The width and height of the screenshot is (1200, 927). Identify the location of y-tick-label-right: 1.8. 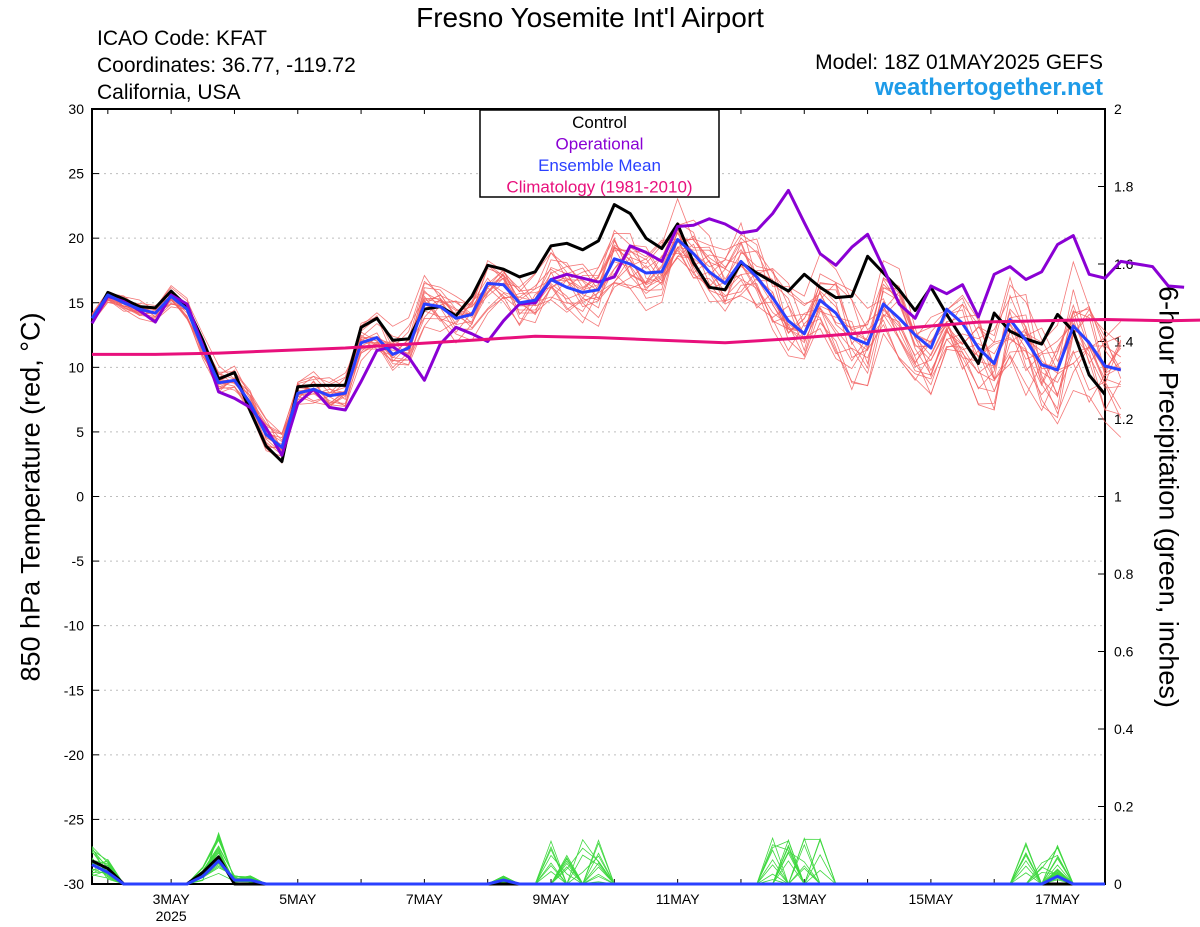
(1124, 187).